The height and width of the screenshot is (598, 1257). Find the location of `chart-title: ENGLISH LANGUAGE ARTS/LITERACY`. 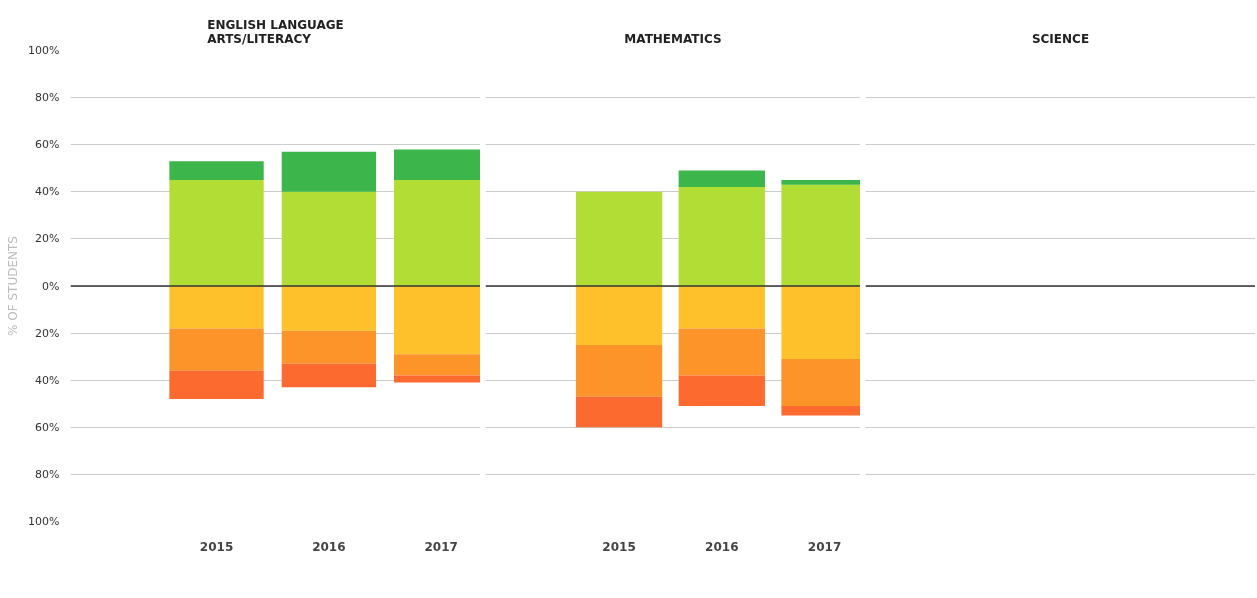

chart-title: ENGLISH LANGUAGE ARTS/LITERACY is located at coordinates (275, 31).